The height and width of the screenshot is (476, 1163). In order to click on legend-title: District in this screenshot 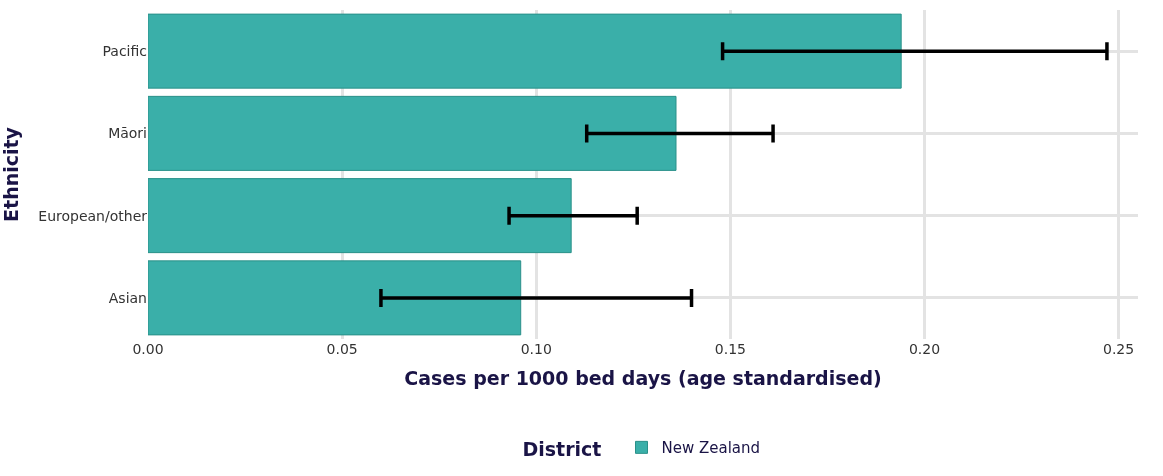, I will do `click(562, 448)`.